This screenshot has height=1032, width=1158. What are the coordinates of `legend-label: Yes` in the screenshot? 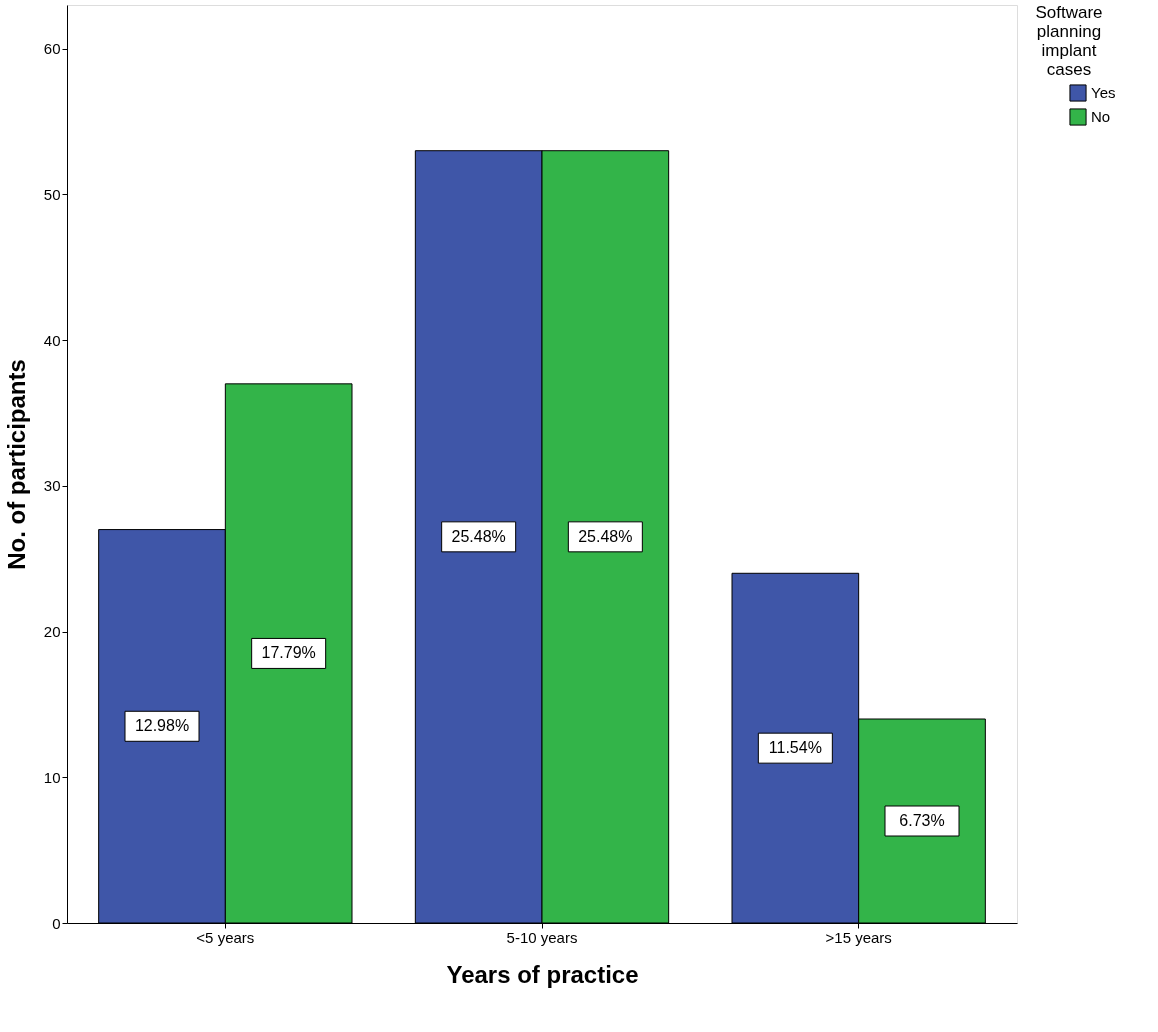 It's located at (1103, 92).